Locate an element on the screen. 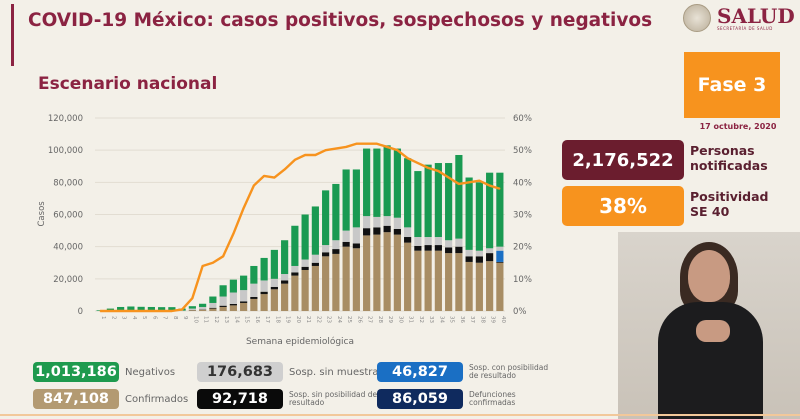  title-accent-bar is located at coordinates (12, 35).